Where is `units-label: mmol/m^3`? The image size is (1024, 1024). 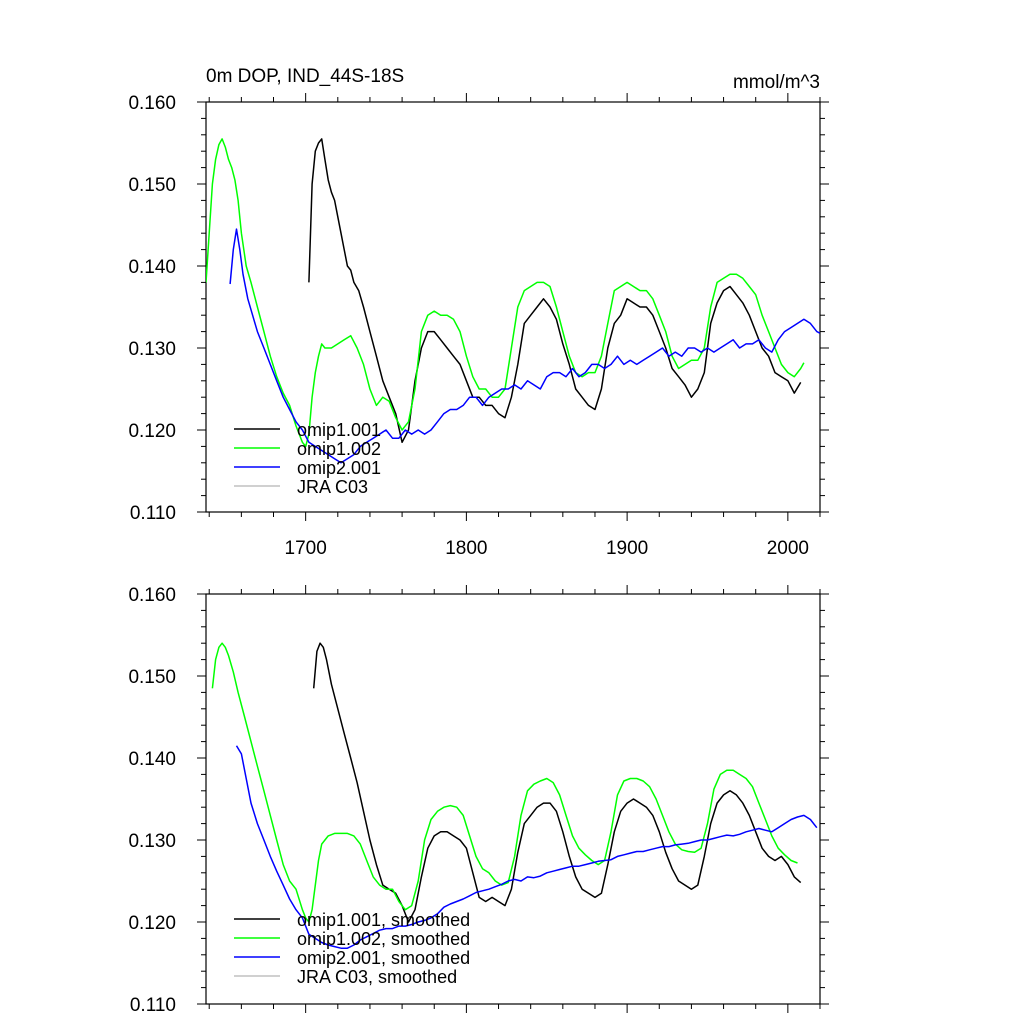 units-label: mmol/m^3 is located at coordinates (776, 82).